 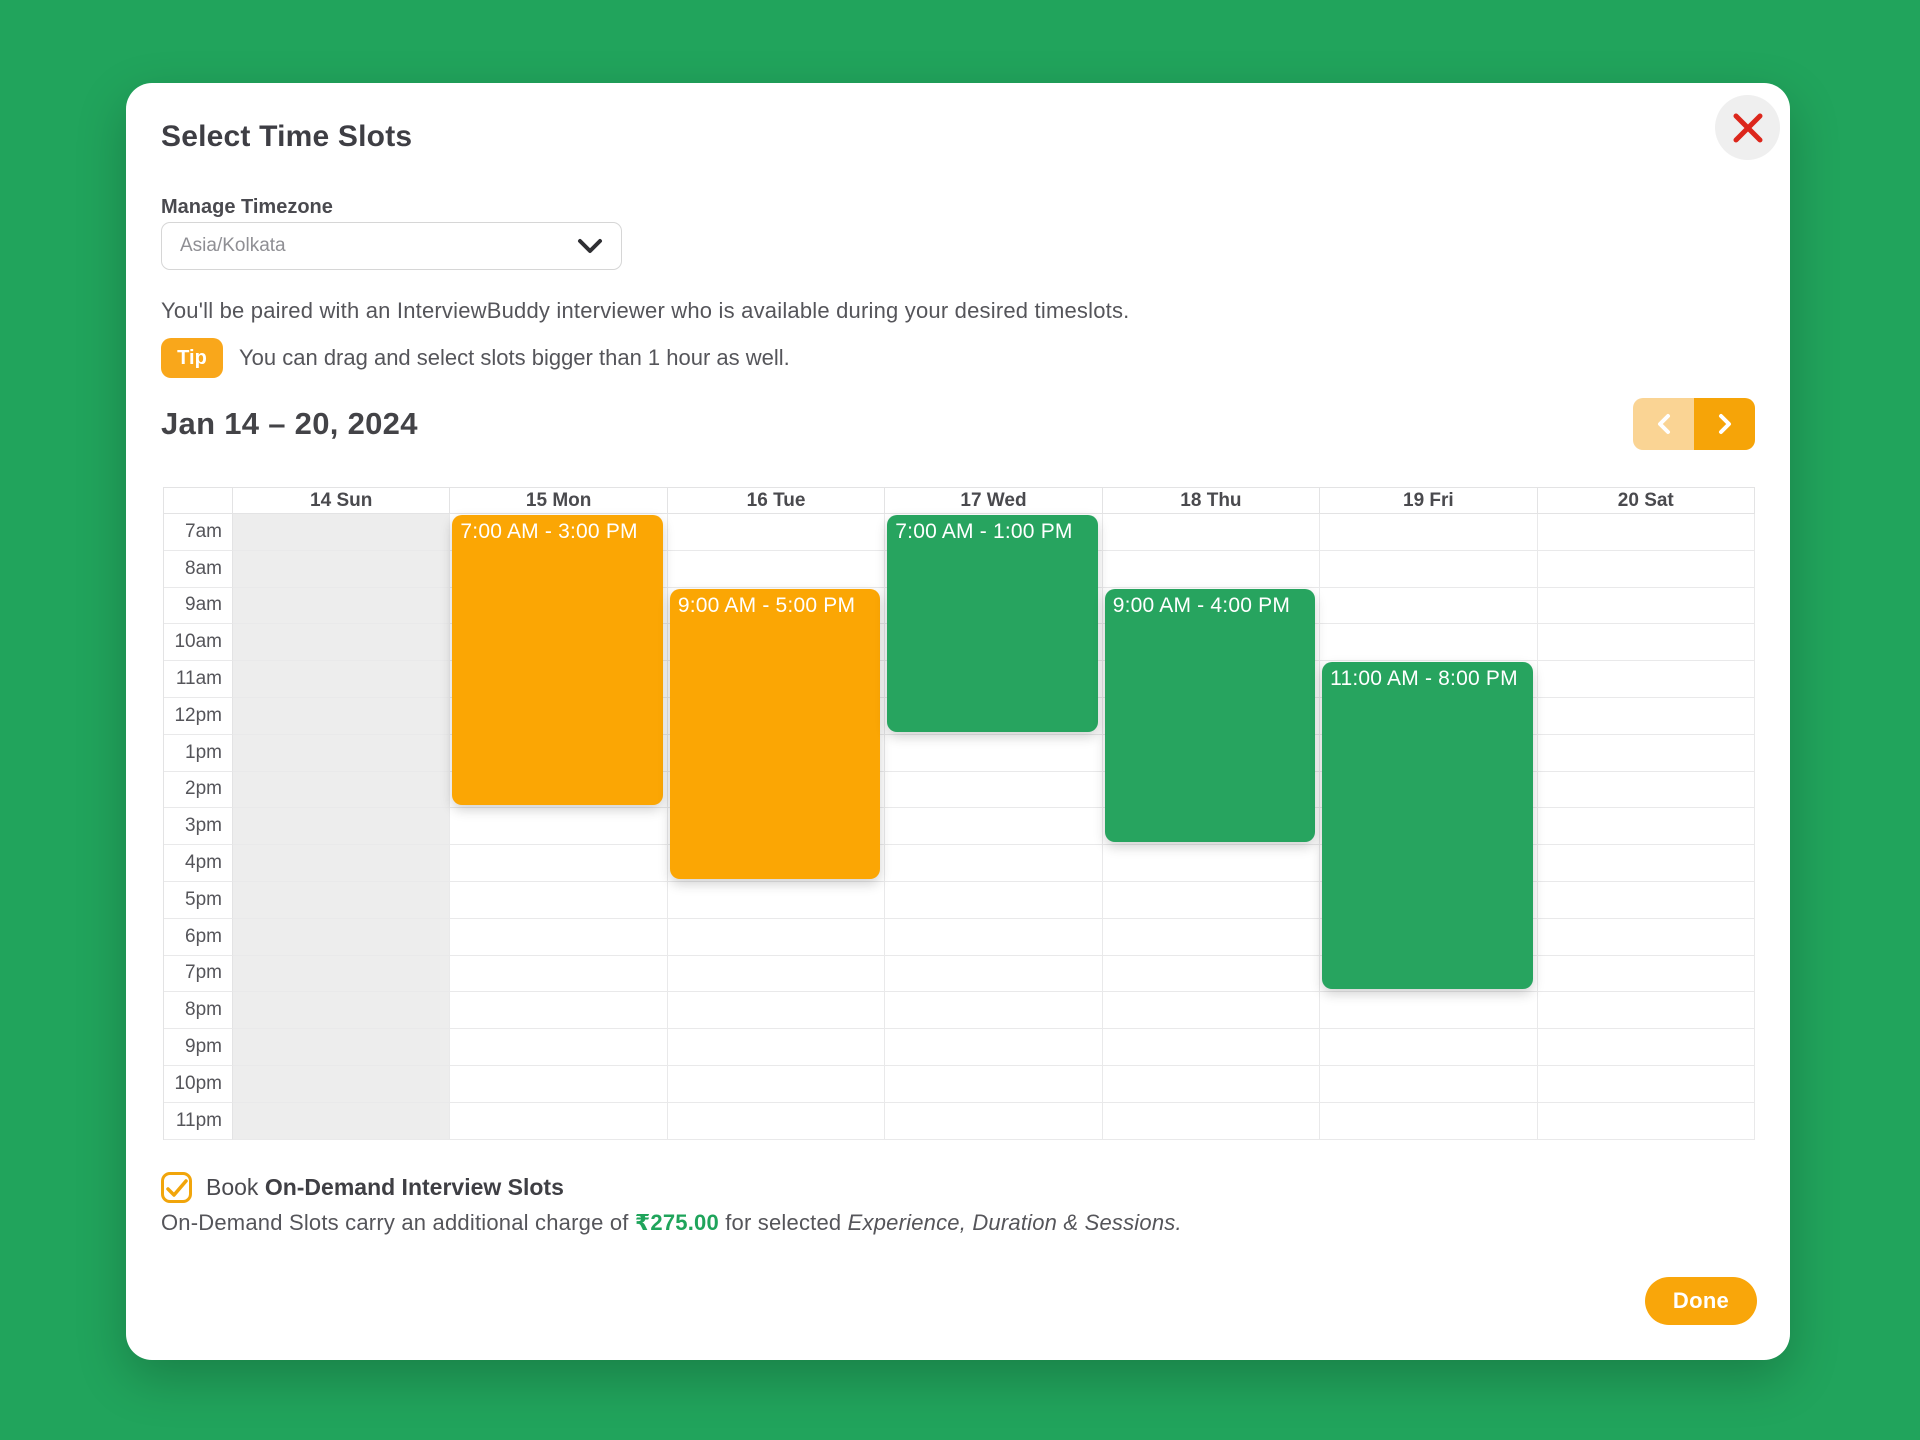 What do you see at coordinates (1663, 423) in the screenshot?
I see `previous-week-button` at bounding box center [1663, 423].